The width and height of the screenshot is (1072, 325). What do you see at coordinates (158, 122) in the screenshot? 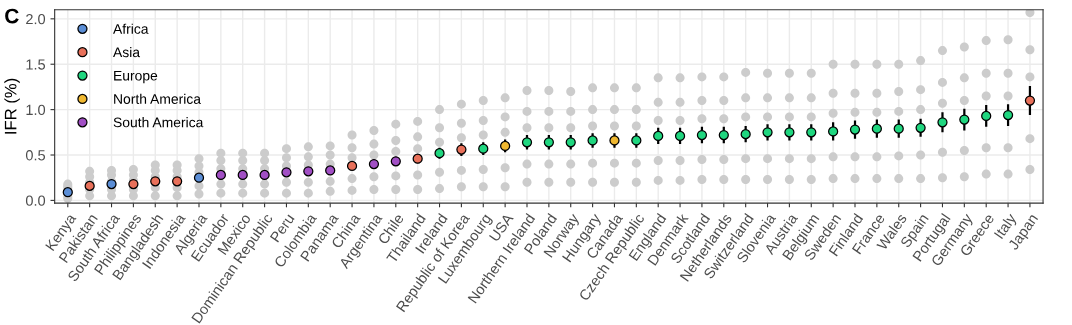
I see `legend-label: South America` at bounding box center [158, 122].